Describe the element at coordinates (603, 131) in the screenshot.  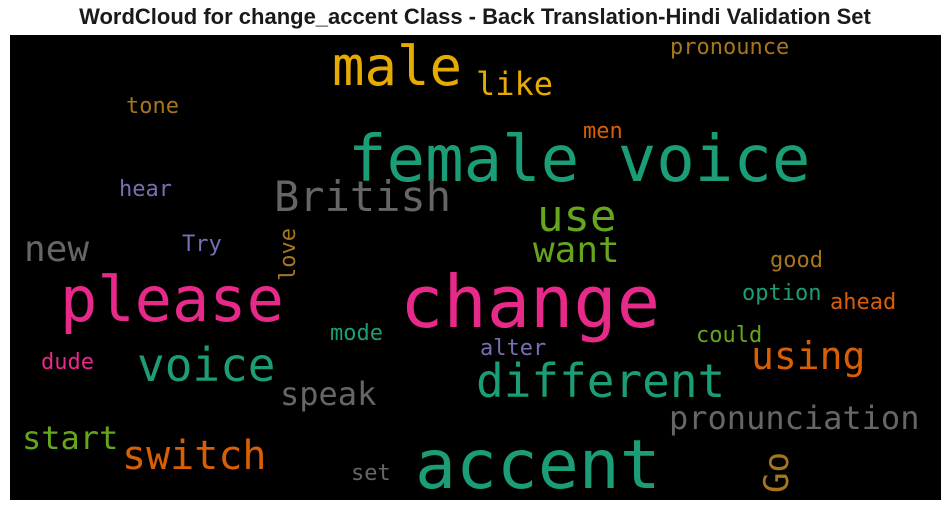
I see `word-men: men` at that location.